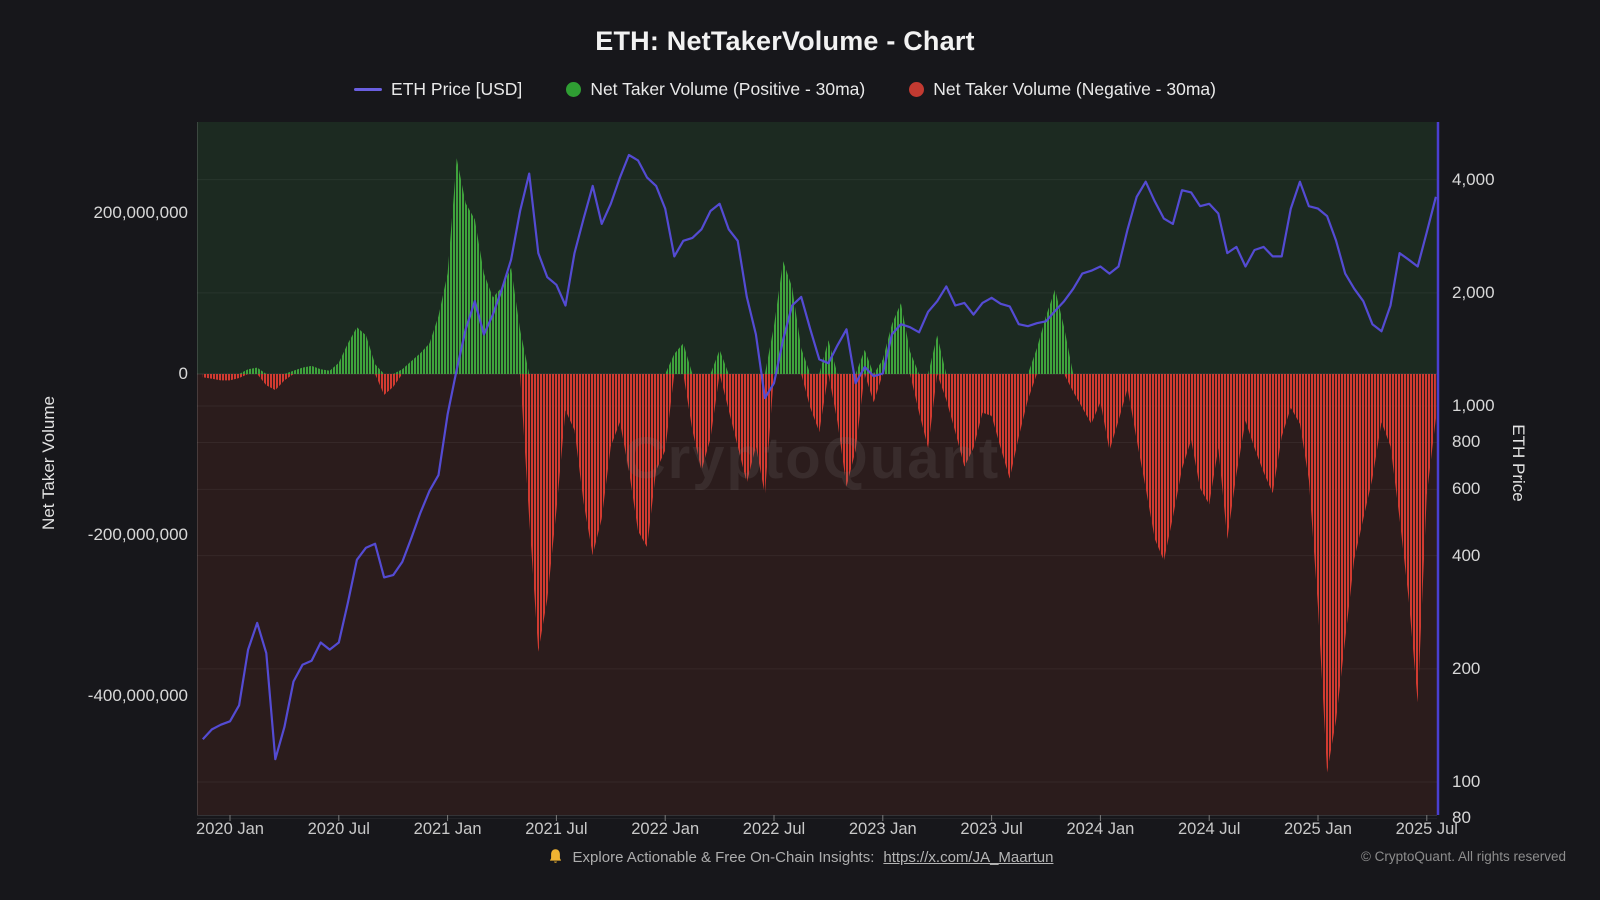 This screenshot has height=900, width=1600. What do you see at coordinates (665, 829) in the screenshot?
I see `x-tick-label: 2022 Jan` at bounding box center [665, 829].